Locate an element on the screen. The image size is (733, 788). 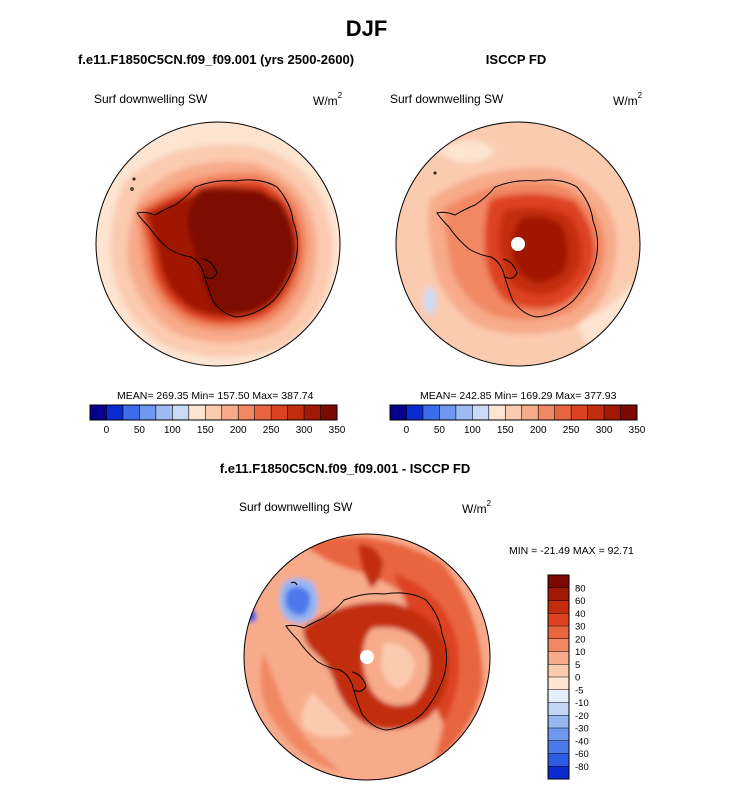
model-map-border is located at coordinates (218, 244).